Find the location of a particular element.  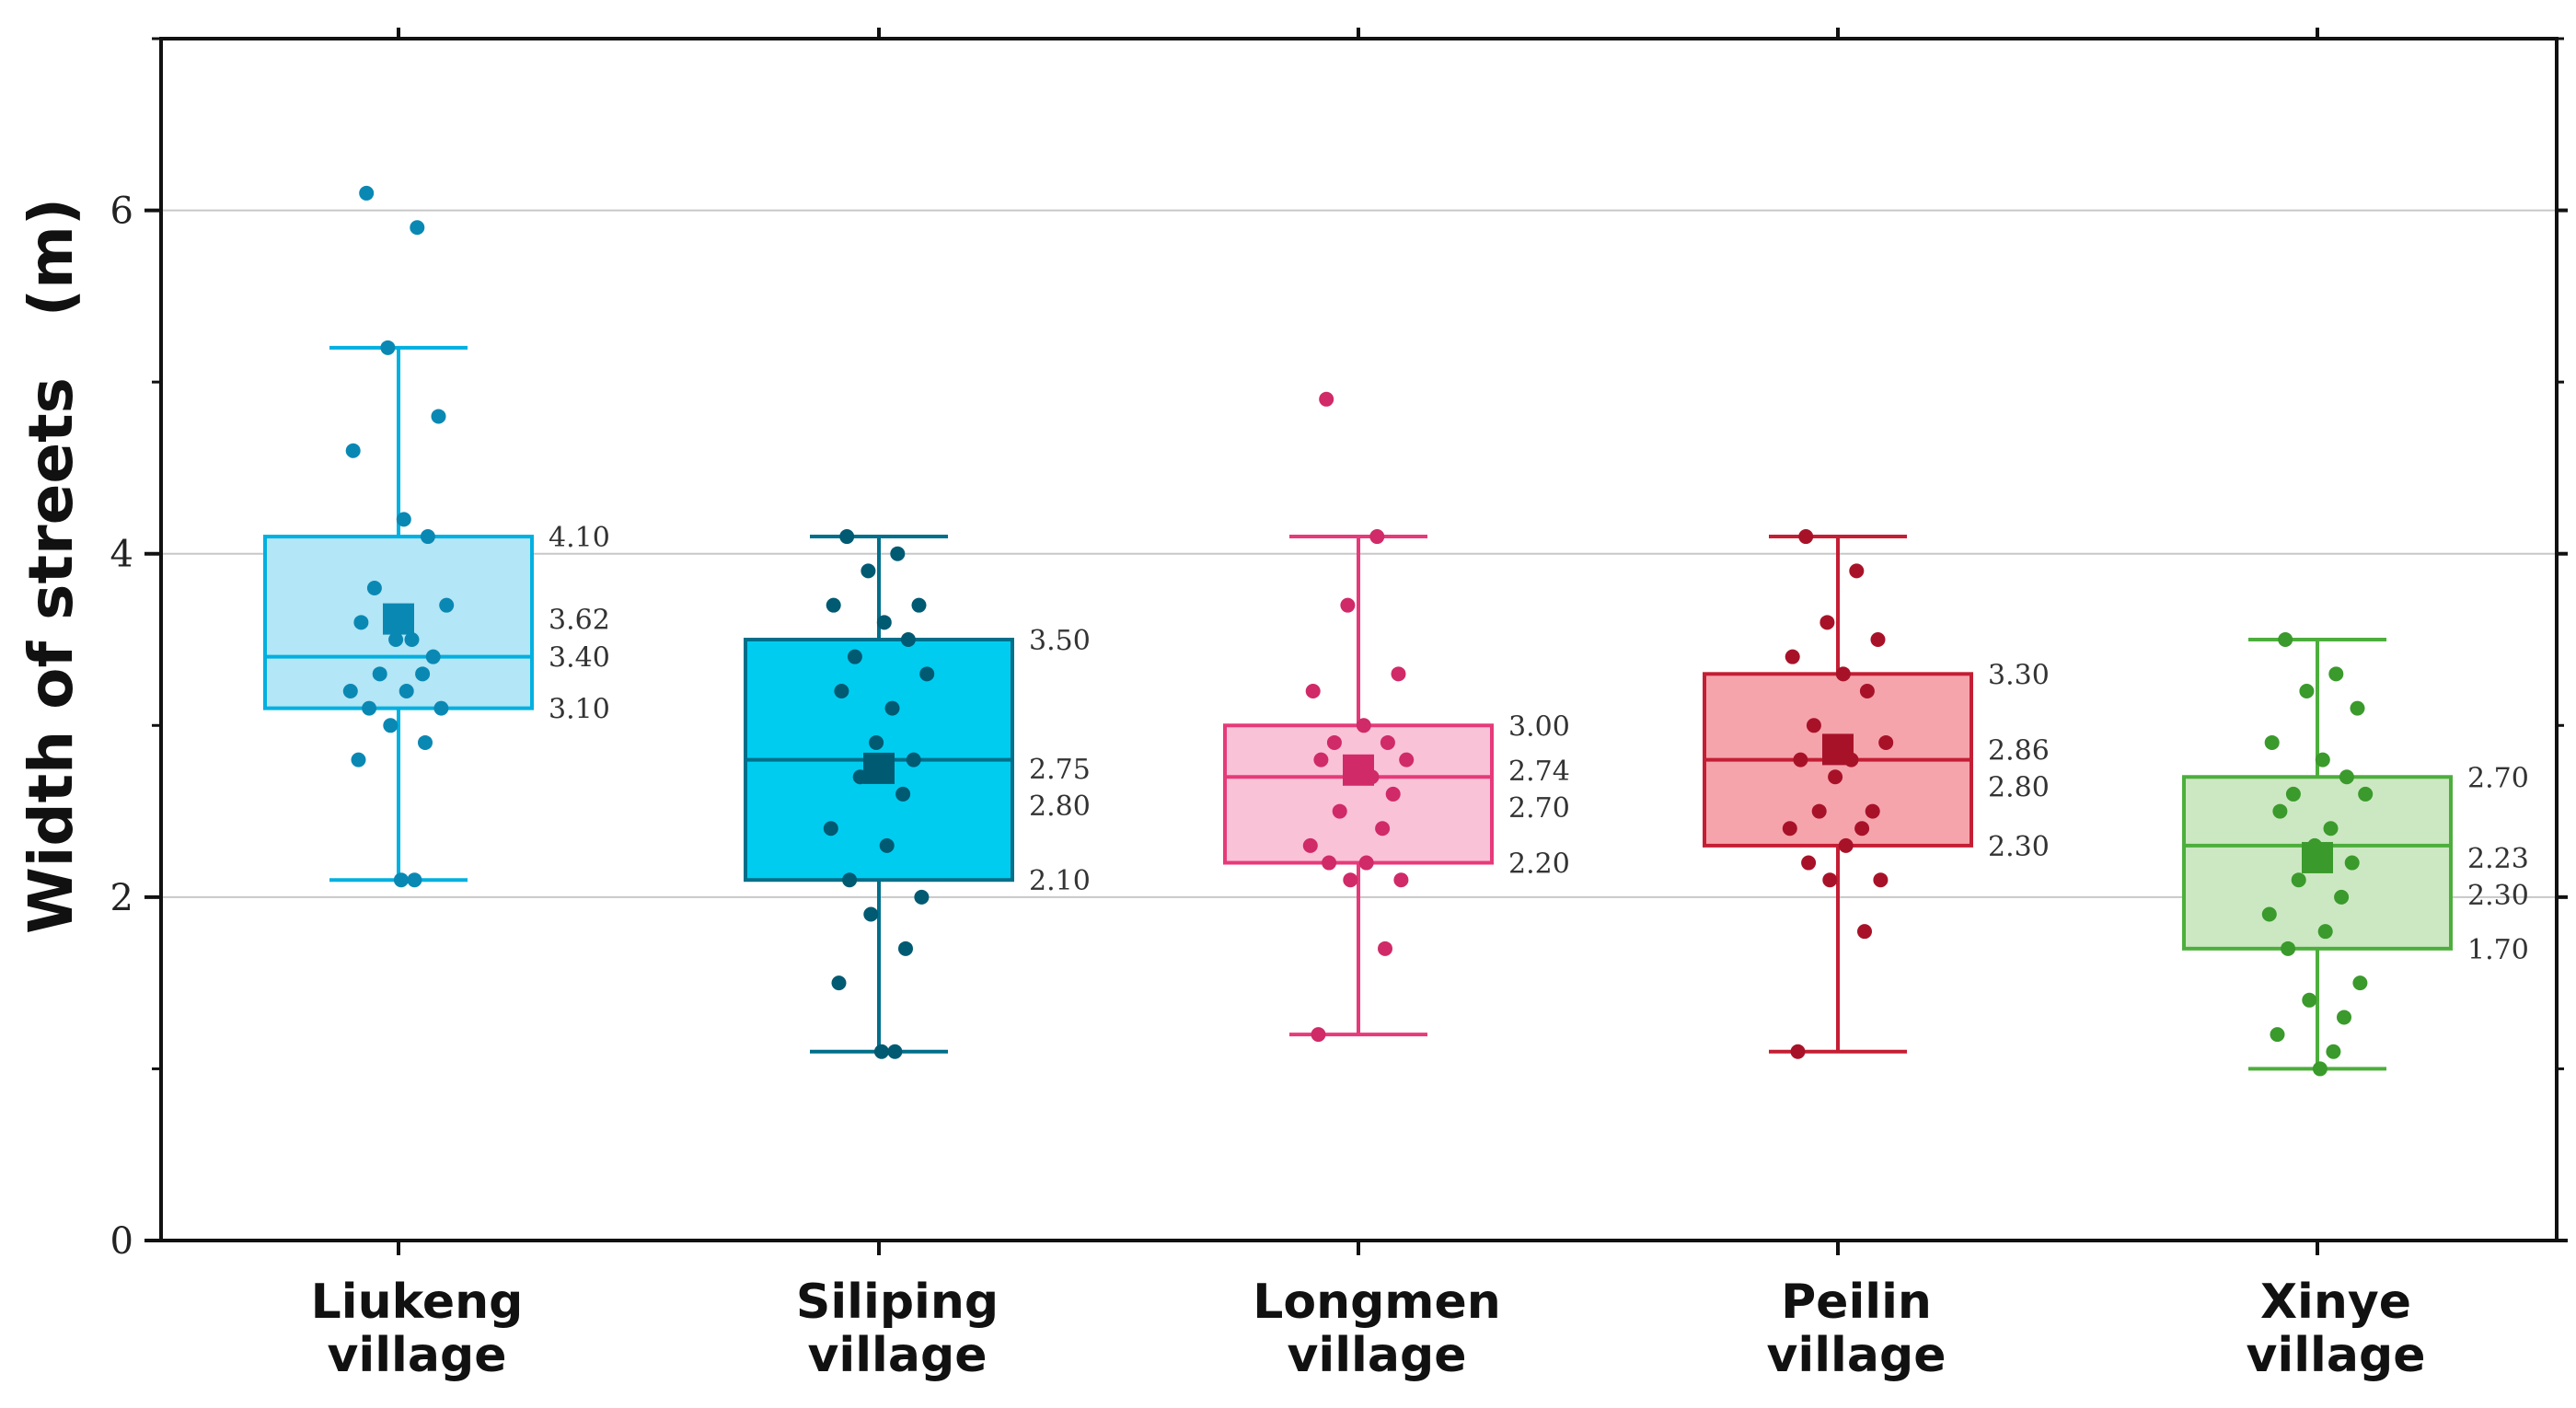

stat-label-q1: 2.30 is located at coordinates (2019, 847).